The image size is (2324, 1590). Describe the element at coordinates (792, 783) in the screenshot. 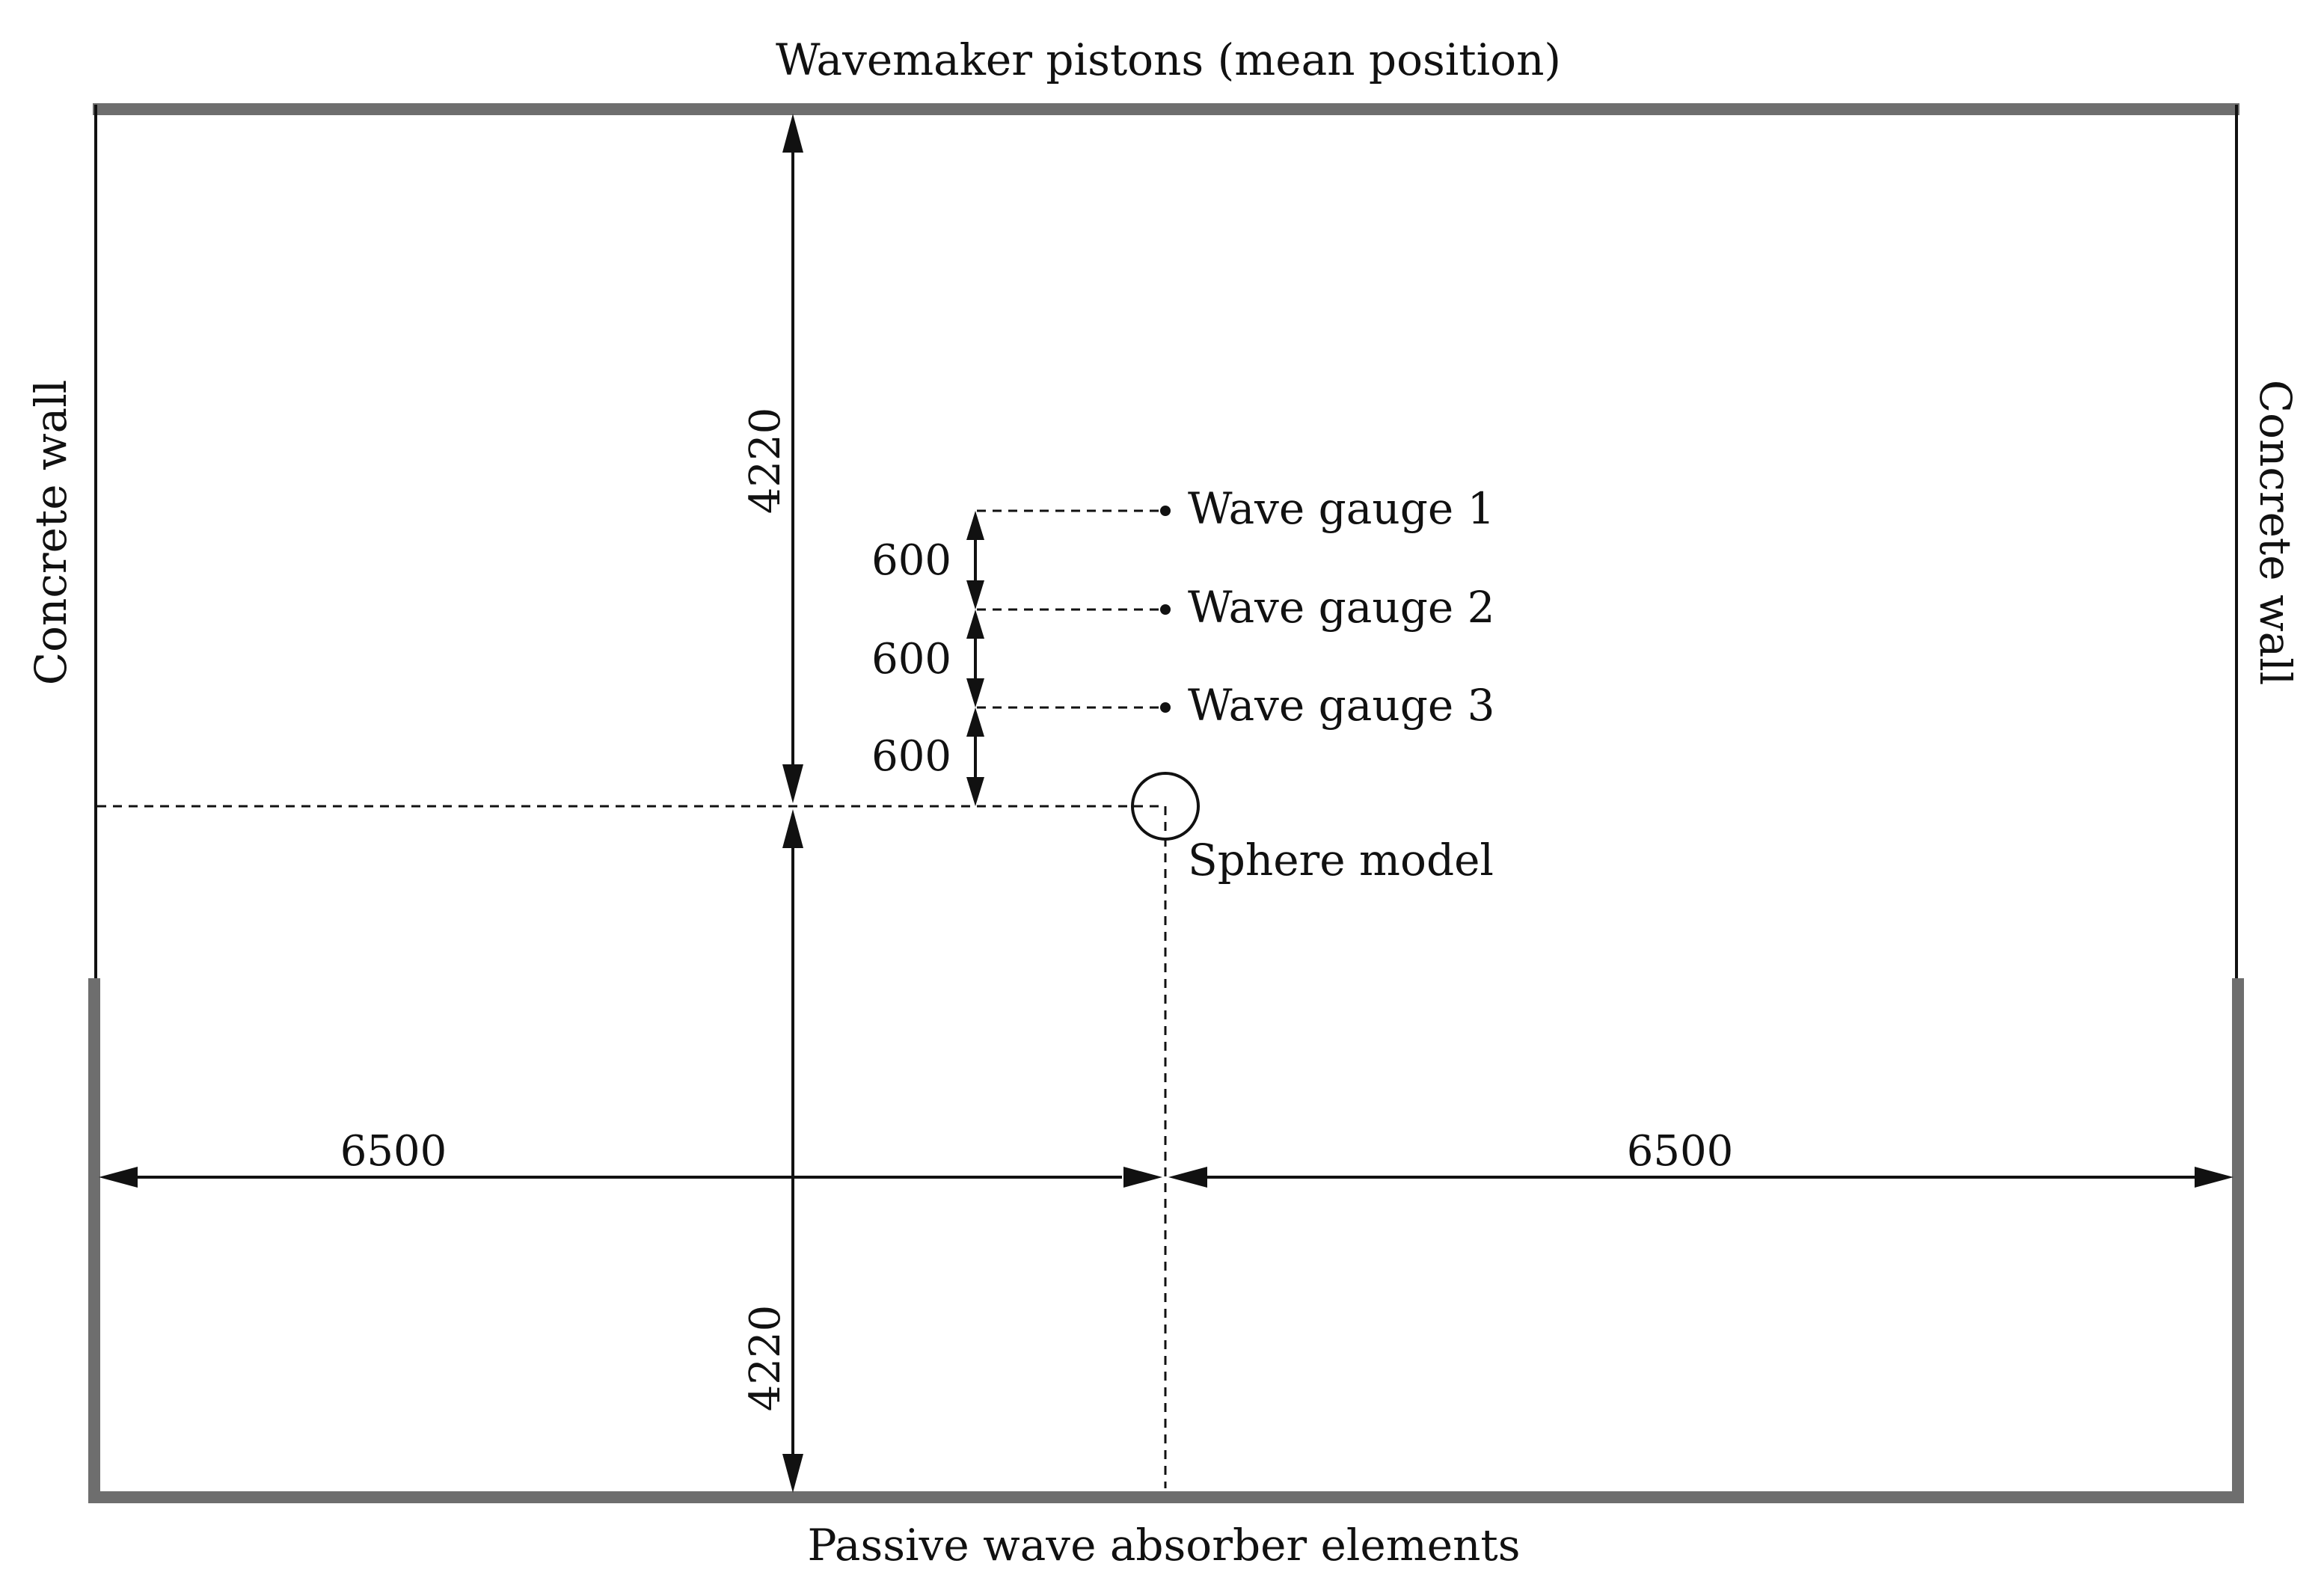

I see `upper-dimension-arrow-bottom` at that location.